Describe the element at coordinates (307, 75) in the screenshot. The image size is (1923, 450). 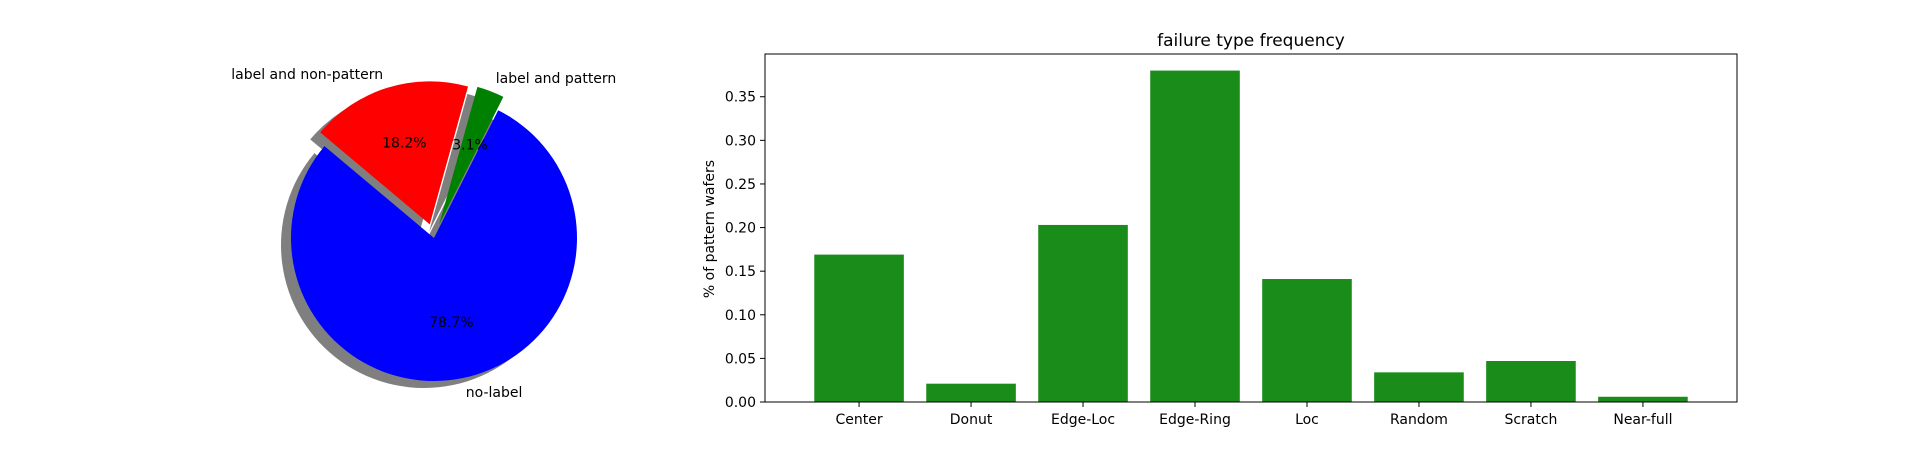
I see `pie-label-label-and-non-pattern: label and non-pattern` at that location.